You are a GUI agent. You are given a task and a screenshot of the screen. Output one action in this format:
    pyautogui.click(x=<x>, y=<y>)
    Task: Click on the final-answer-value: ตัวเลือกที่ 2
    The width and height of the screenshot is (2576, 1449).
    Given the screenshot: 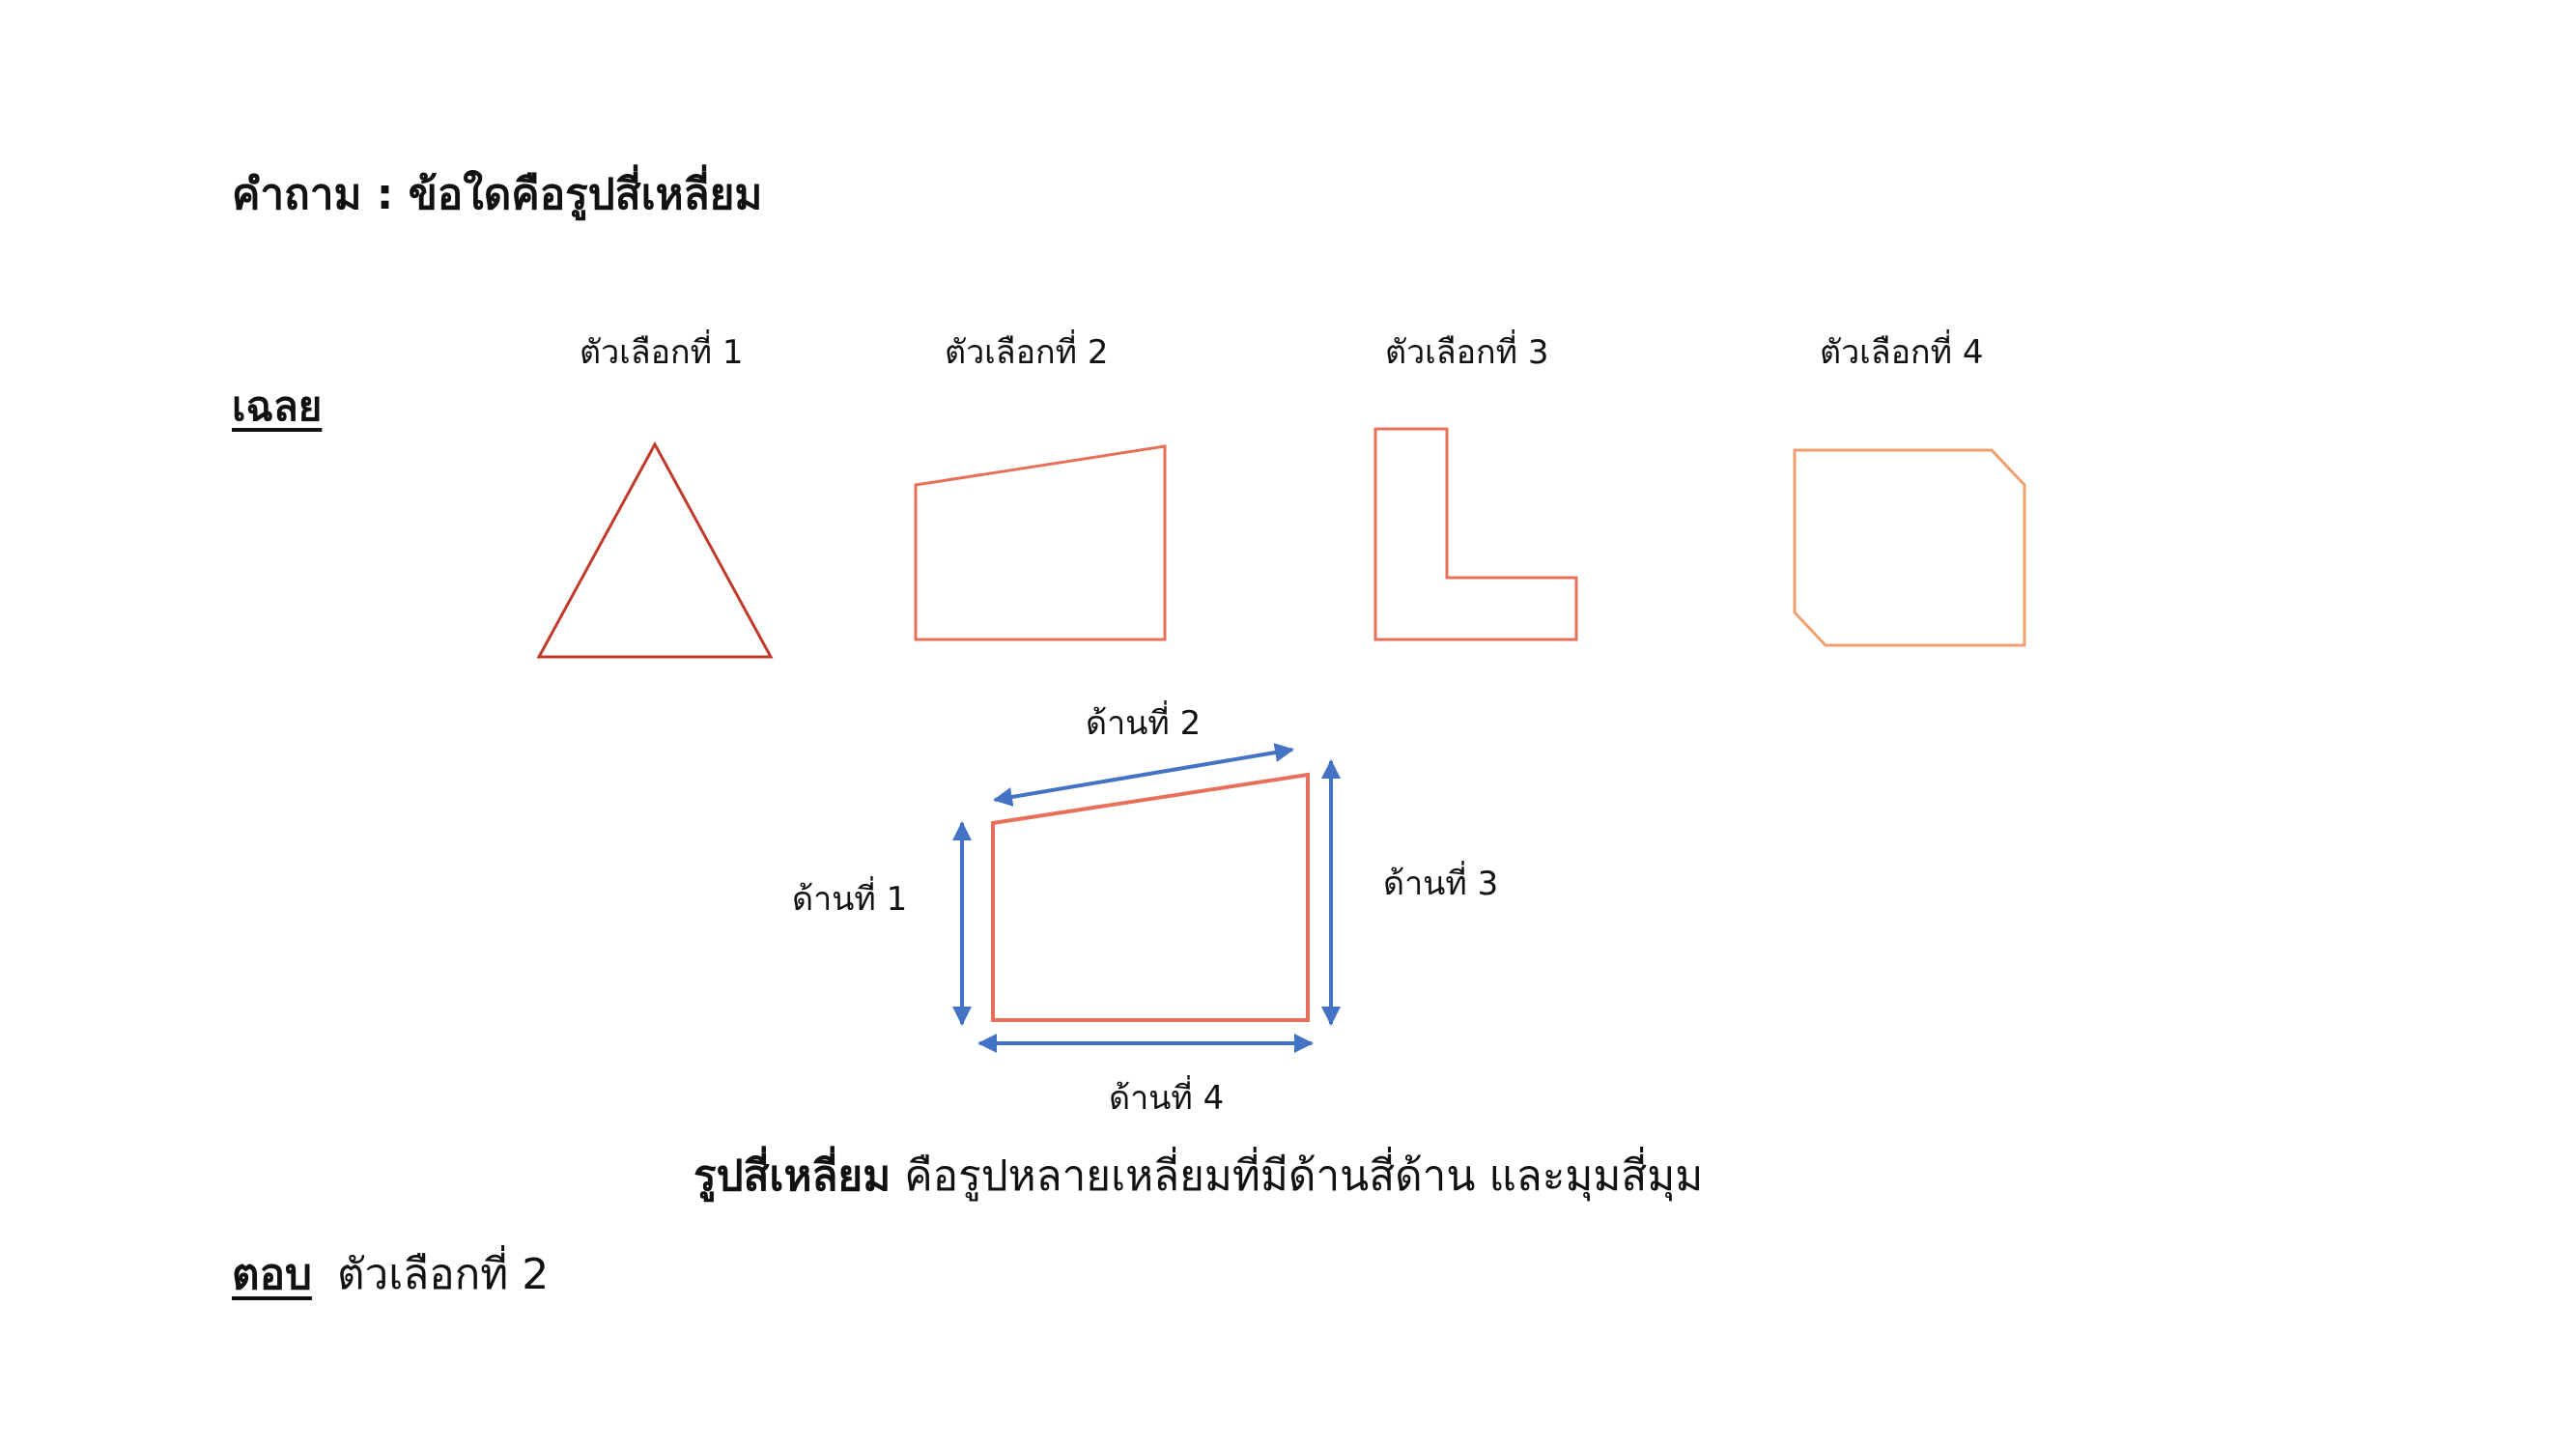 What is the action you would take?
    pyautogui.click(x=443, y=1274)
    